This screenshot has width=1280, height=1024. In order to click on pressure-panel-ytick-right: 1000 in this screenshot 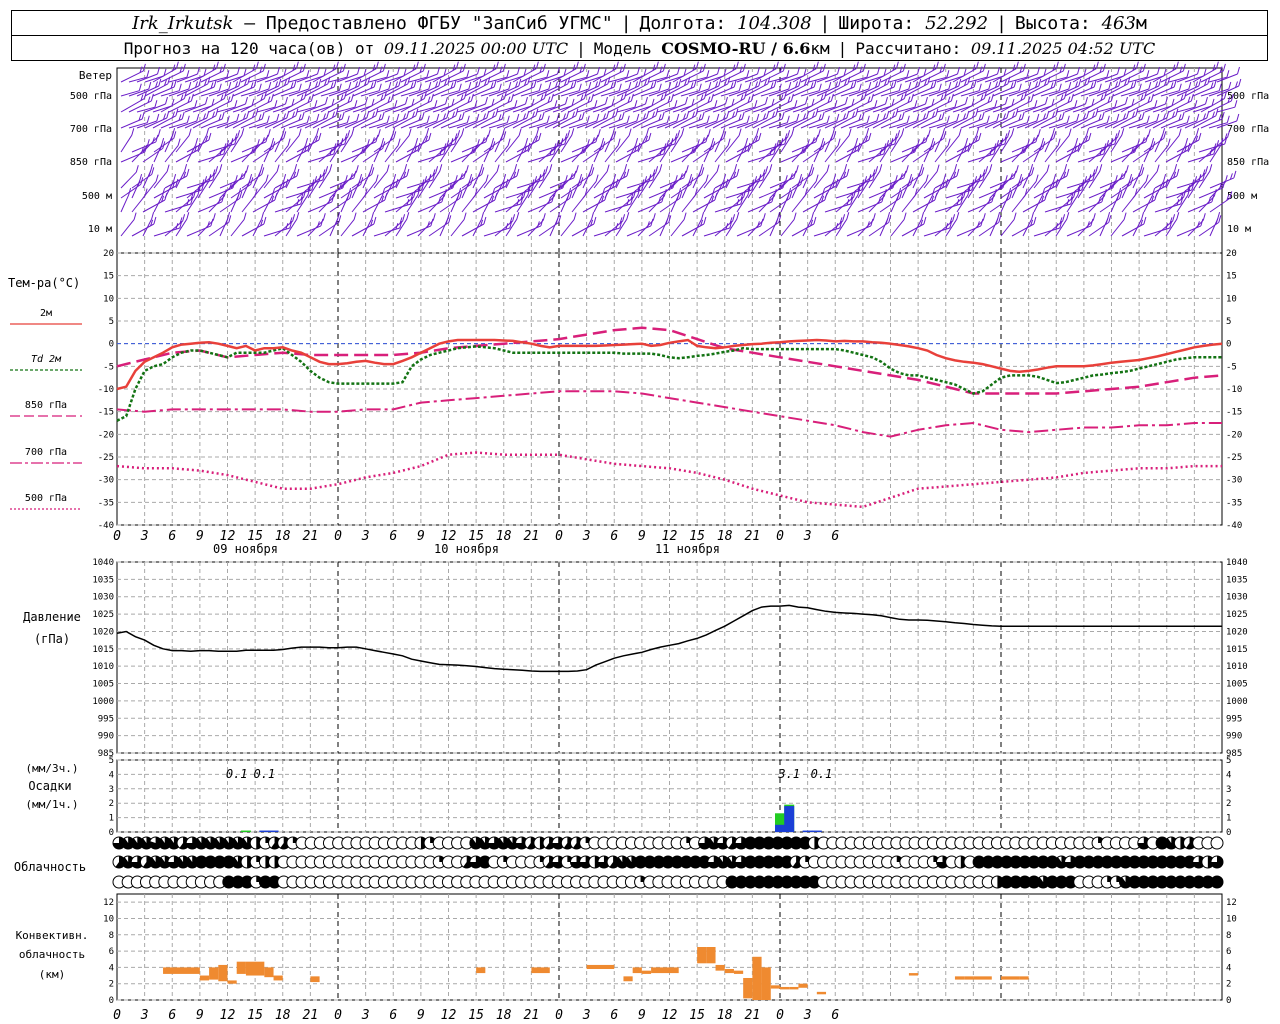, I will do `click(1237, 702)`.